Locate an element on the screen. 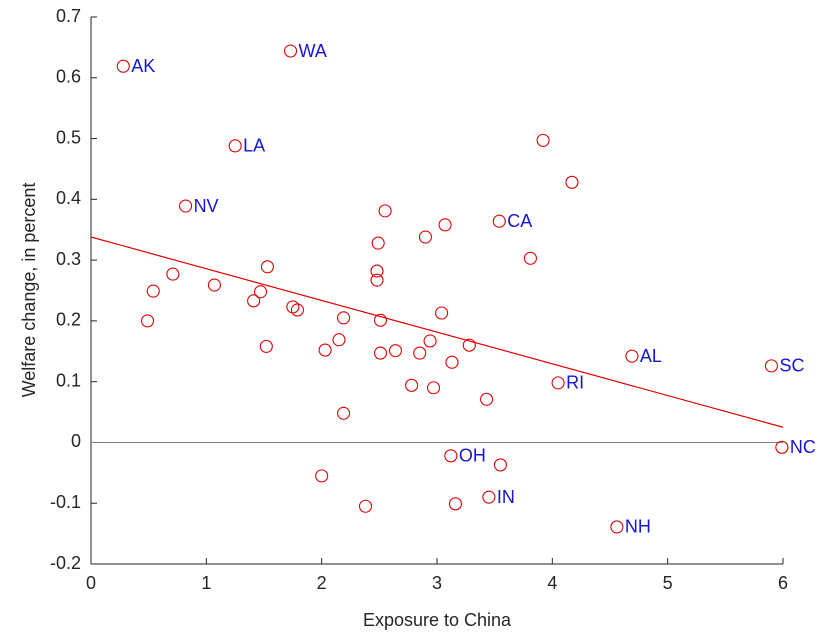 The width and height of the screenshot is (822, 636). point-label: NC is located at coordinates (803, 447).